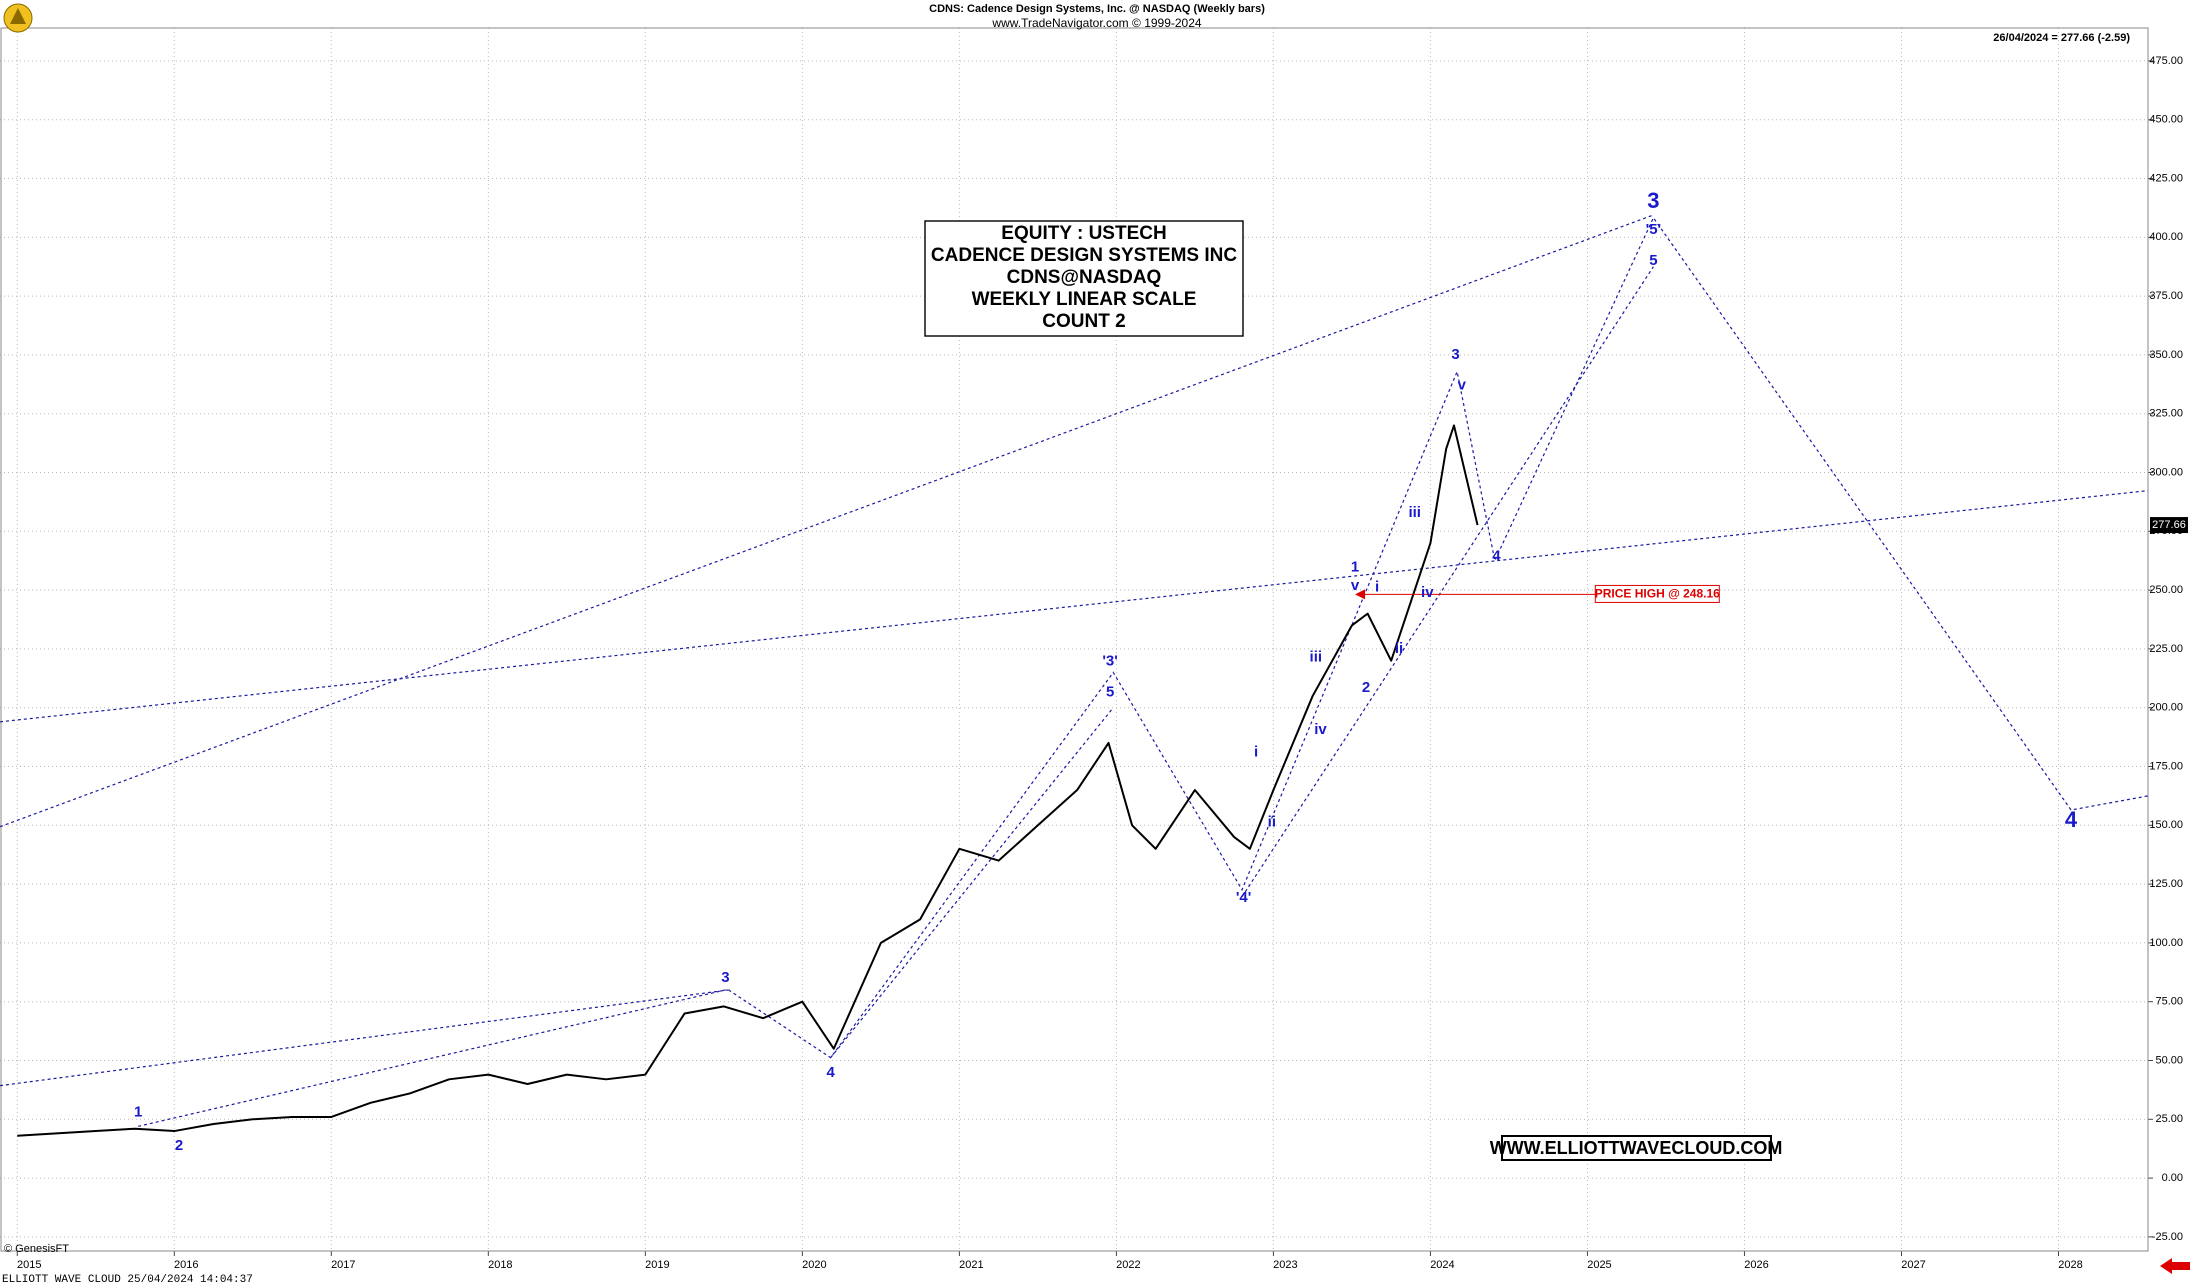 Image resolution: width=2191 pixels, height=1284 pixels. Describe the element at coordinates (2167, 1237) in the screenshot. I see `y-tick-label: -25.00` at that location.